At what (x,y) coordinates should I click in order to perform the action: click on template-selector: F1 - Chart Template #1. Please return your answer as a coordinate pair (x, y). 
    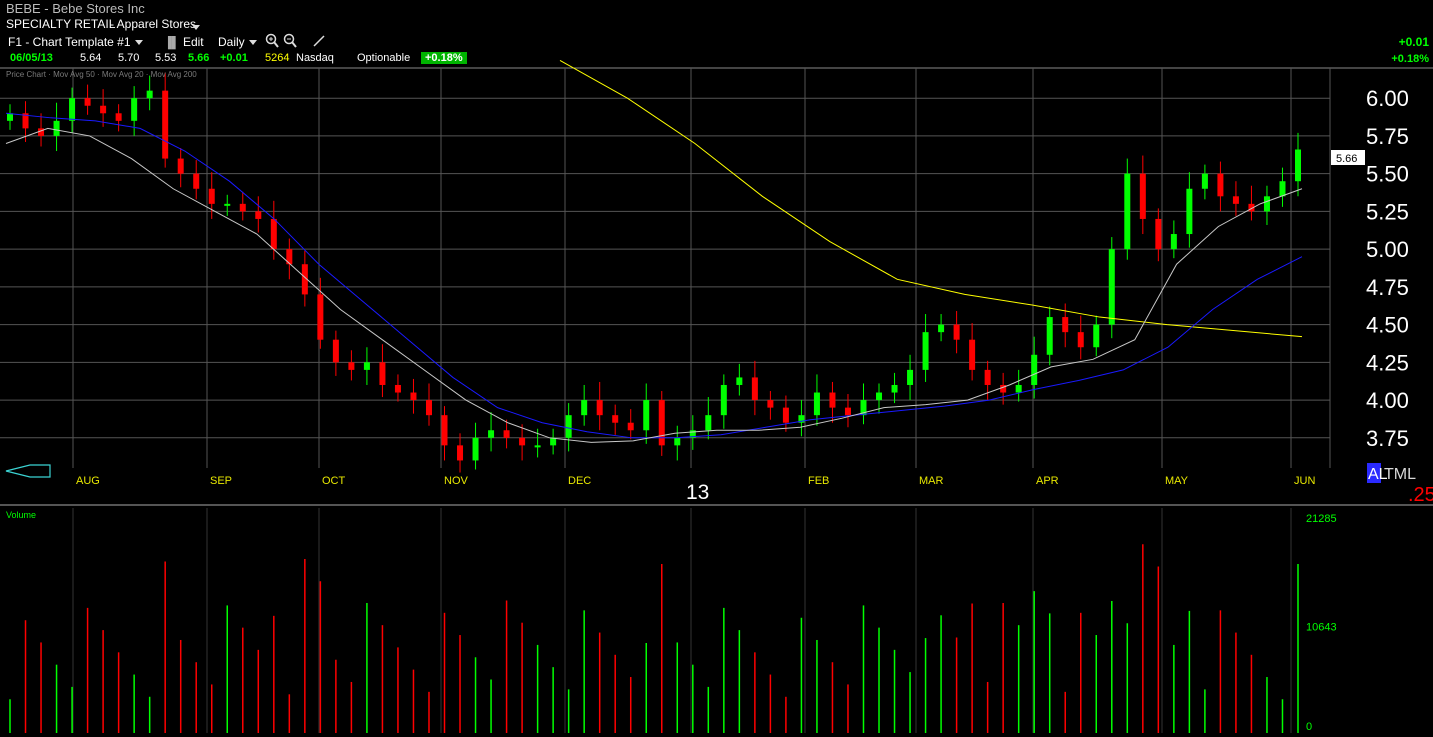
    Looking at the image, I should click on (75, 42).